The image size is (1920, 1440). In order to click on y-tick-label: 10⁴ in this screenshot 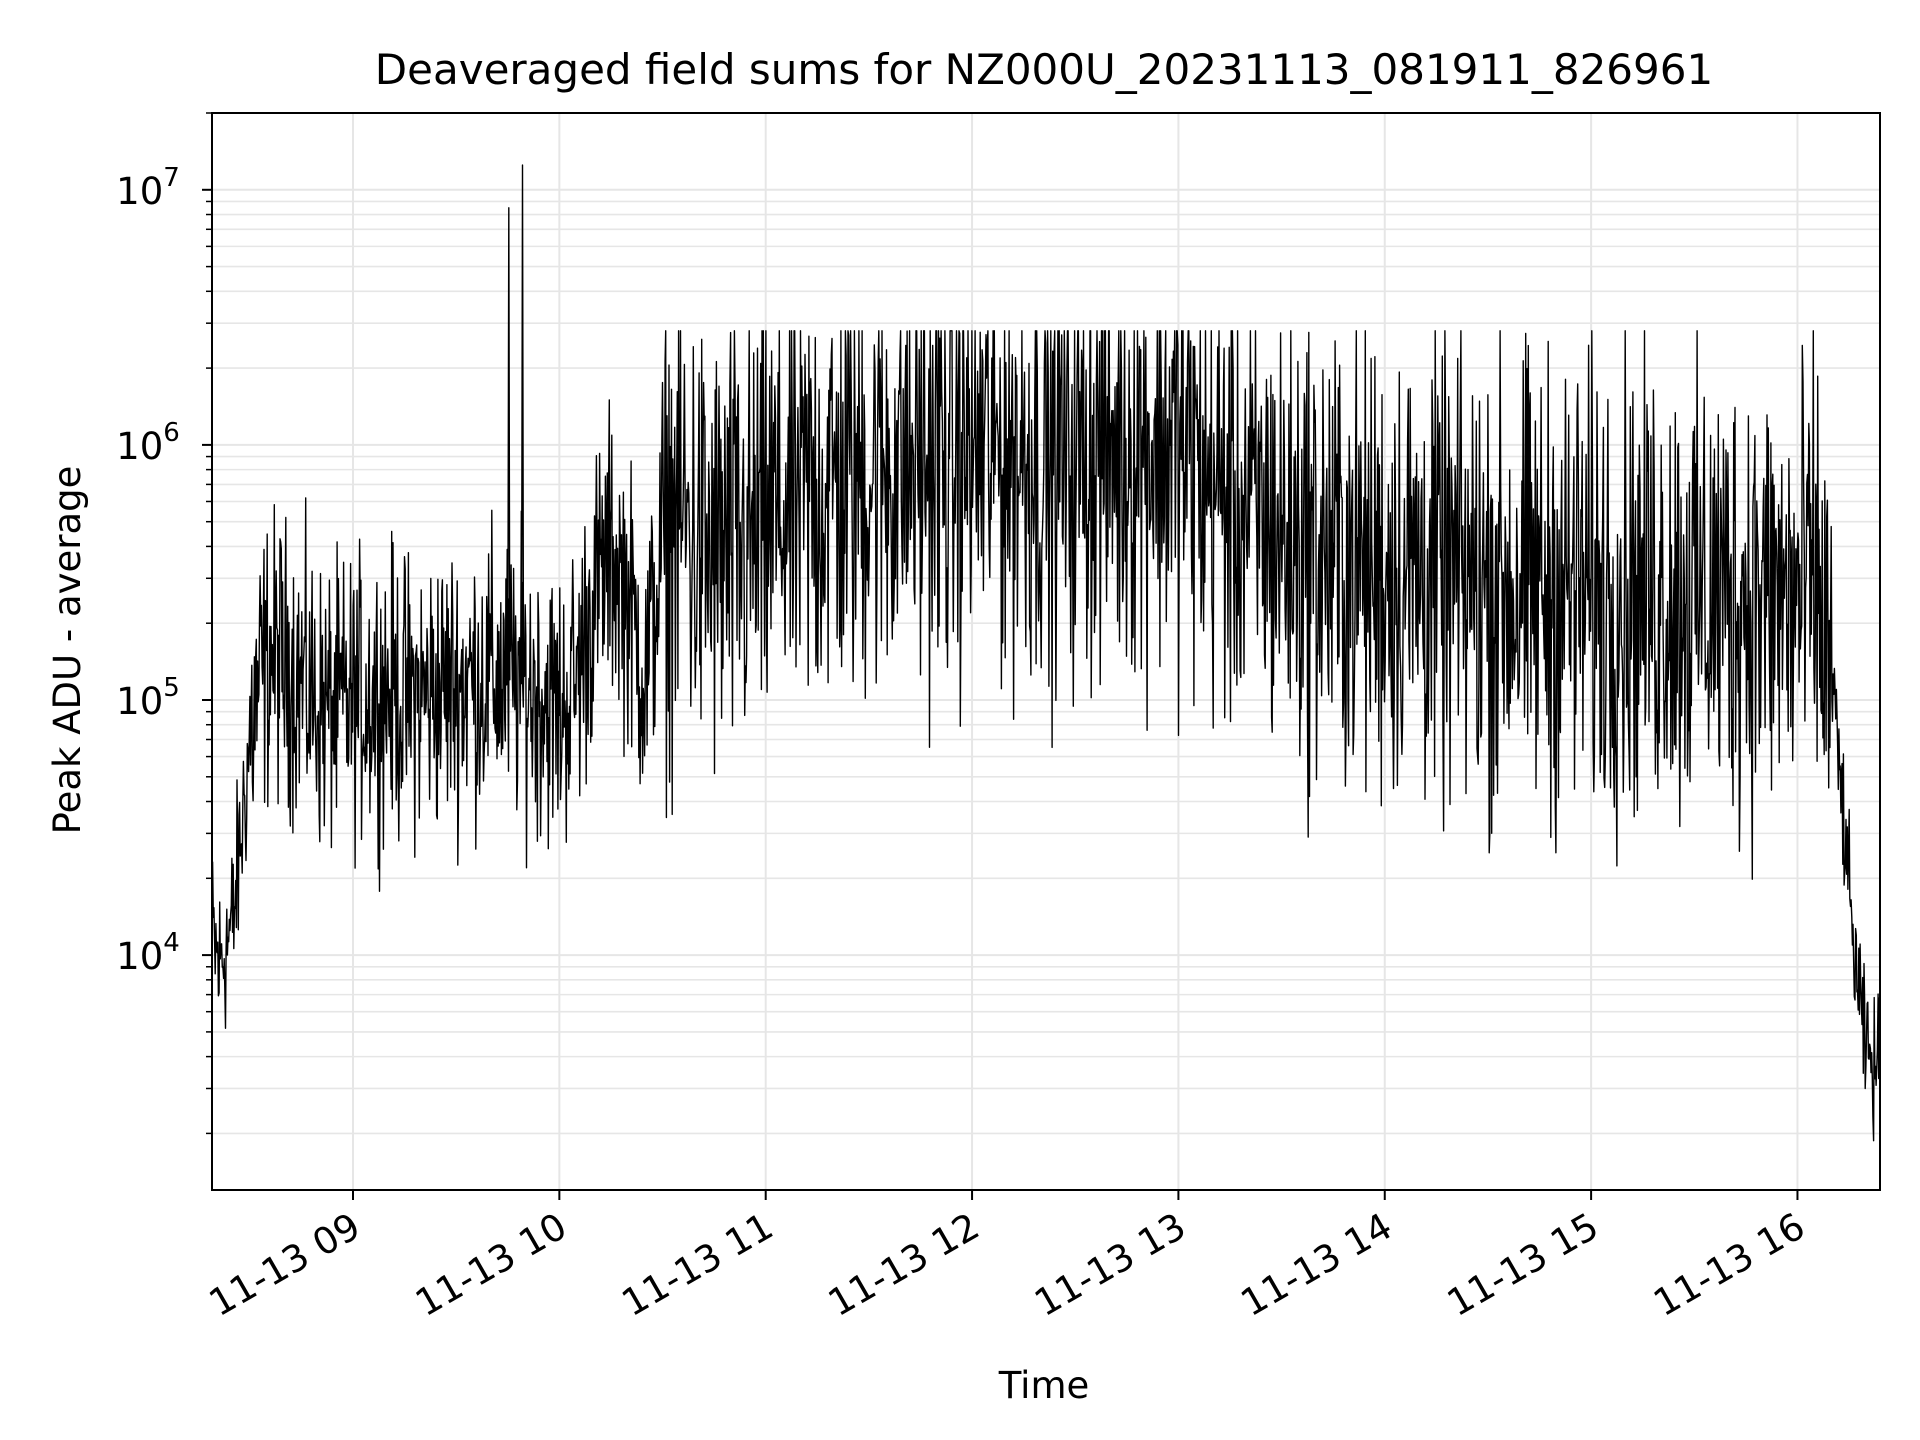, I will do `click(148, 953)`.